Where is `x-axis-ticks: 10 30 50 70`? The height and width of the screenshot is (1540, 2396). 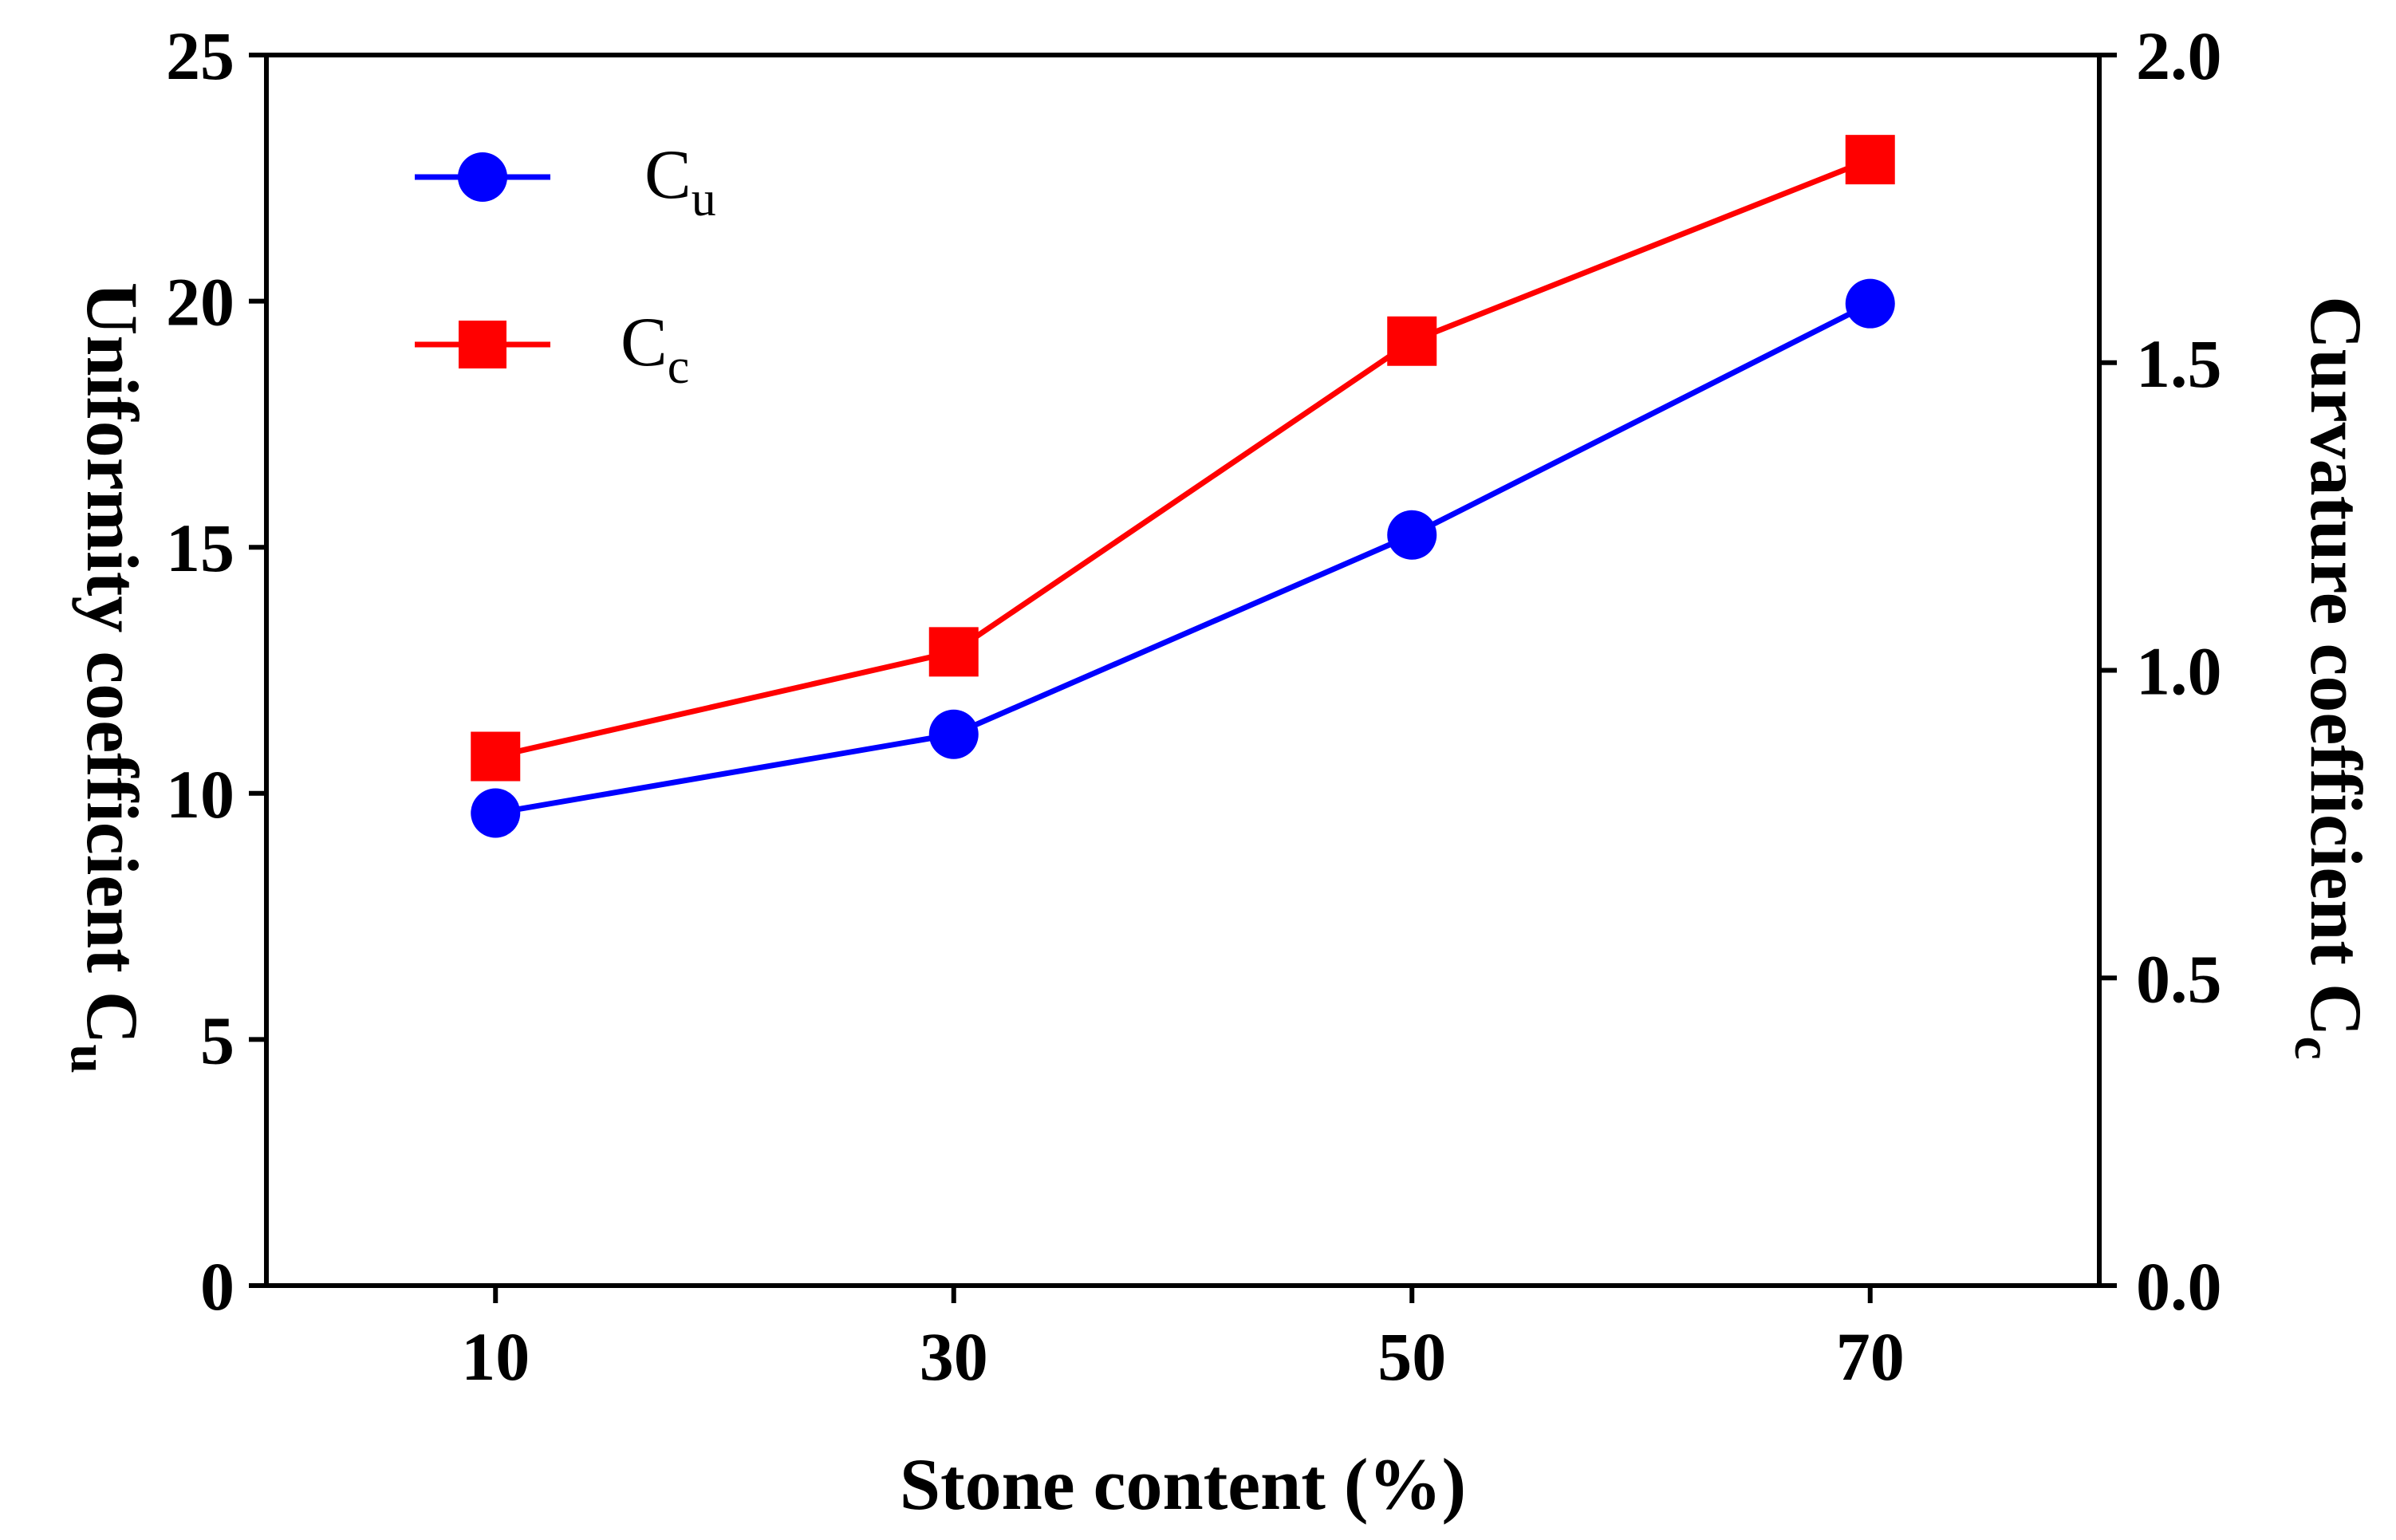
x-axis-ticks: 10 30 50 70 is located at coordinates (1183, 1340).